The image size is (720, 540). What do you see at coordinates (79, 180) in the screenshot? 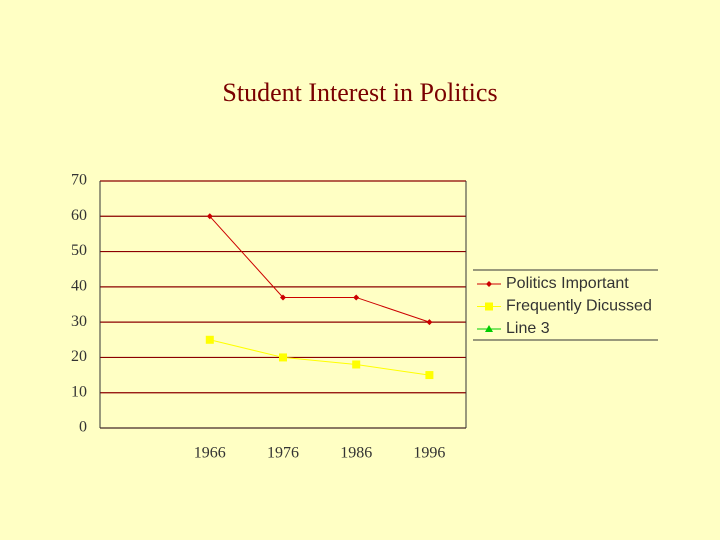
I see `y-tick-label: 70` at bounding box center [79, 180].